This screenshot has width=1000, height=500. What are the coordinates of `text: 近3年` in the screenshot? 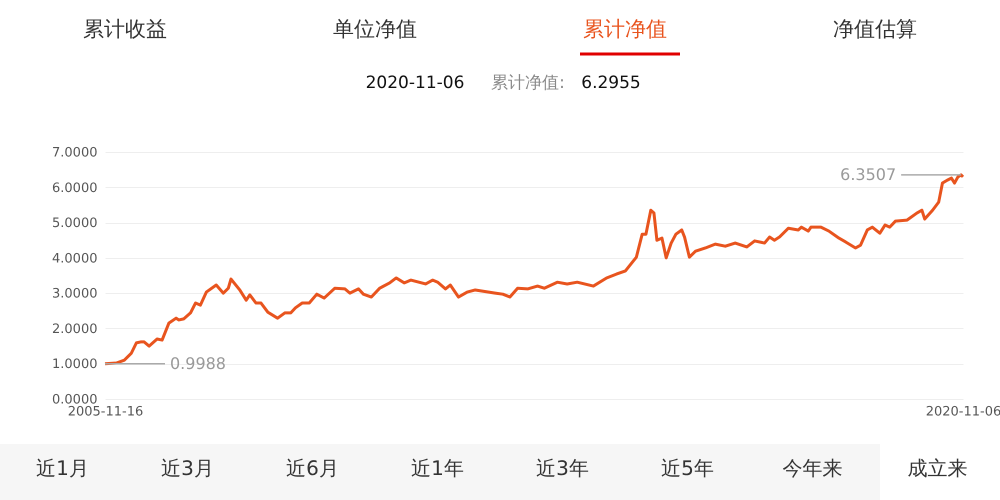 It's located at (562, 468).